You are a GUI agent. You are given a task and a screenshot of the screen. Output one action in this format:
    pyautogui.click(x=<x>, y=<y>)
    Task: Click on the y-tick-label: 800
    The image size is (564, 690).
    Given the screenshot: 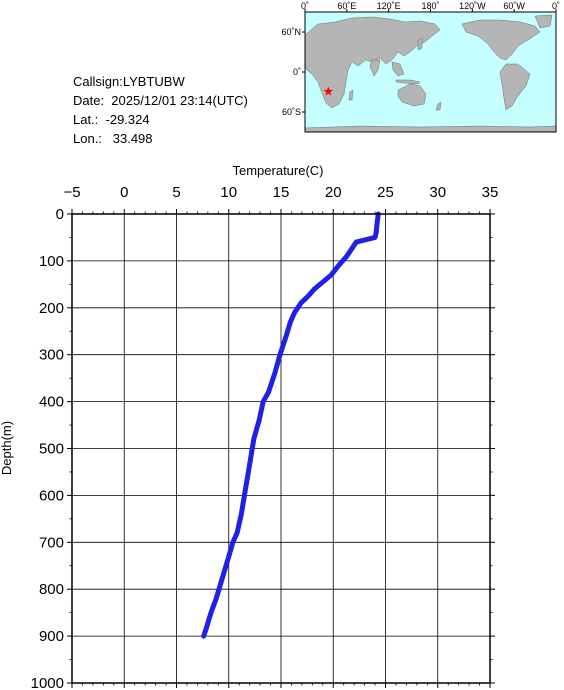 What is the action you would take?
    pyautogui.click(x=51, y=589)
    